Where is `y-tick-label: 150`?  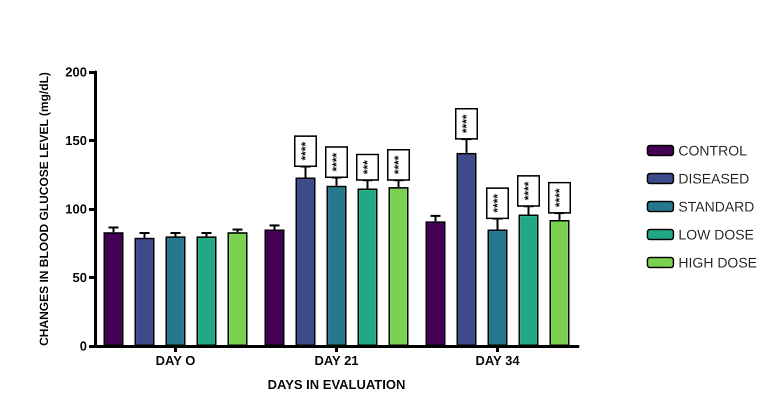
y-tick-label: 150 is located at coordinates (76, 140).